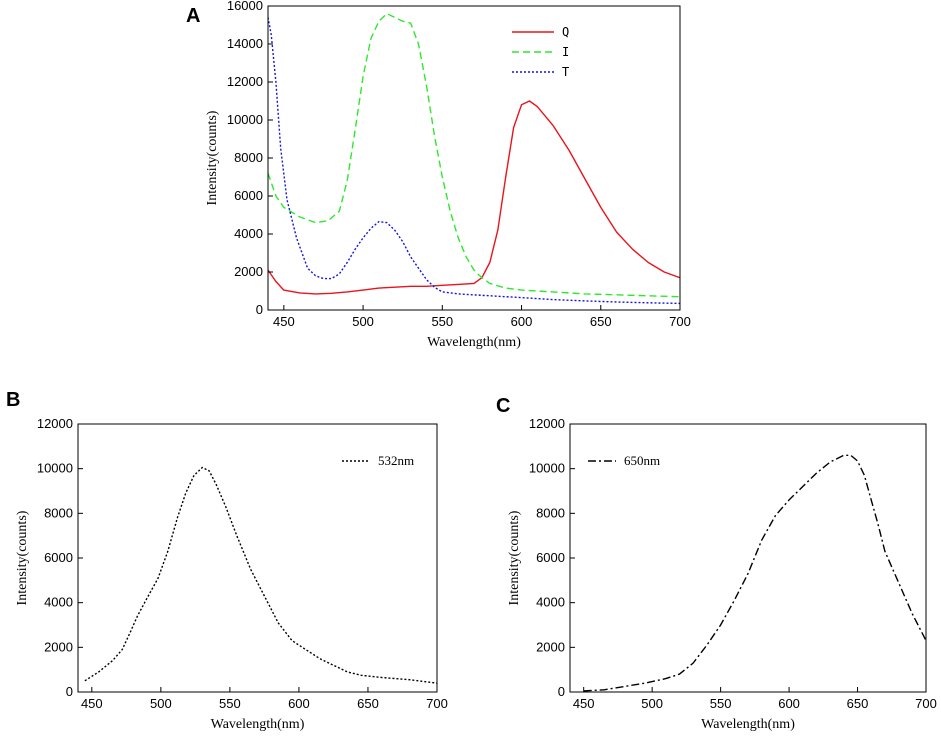 This screenshot has width=941, height=740. Describe the element at coordinates (13, 400) in the screenshot. I see `panel-label-b: B` at that location.